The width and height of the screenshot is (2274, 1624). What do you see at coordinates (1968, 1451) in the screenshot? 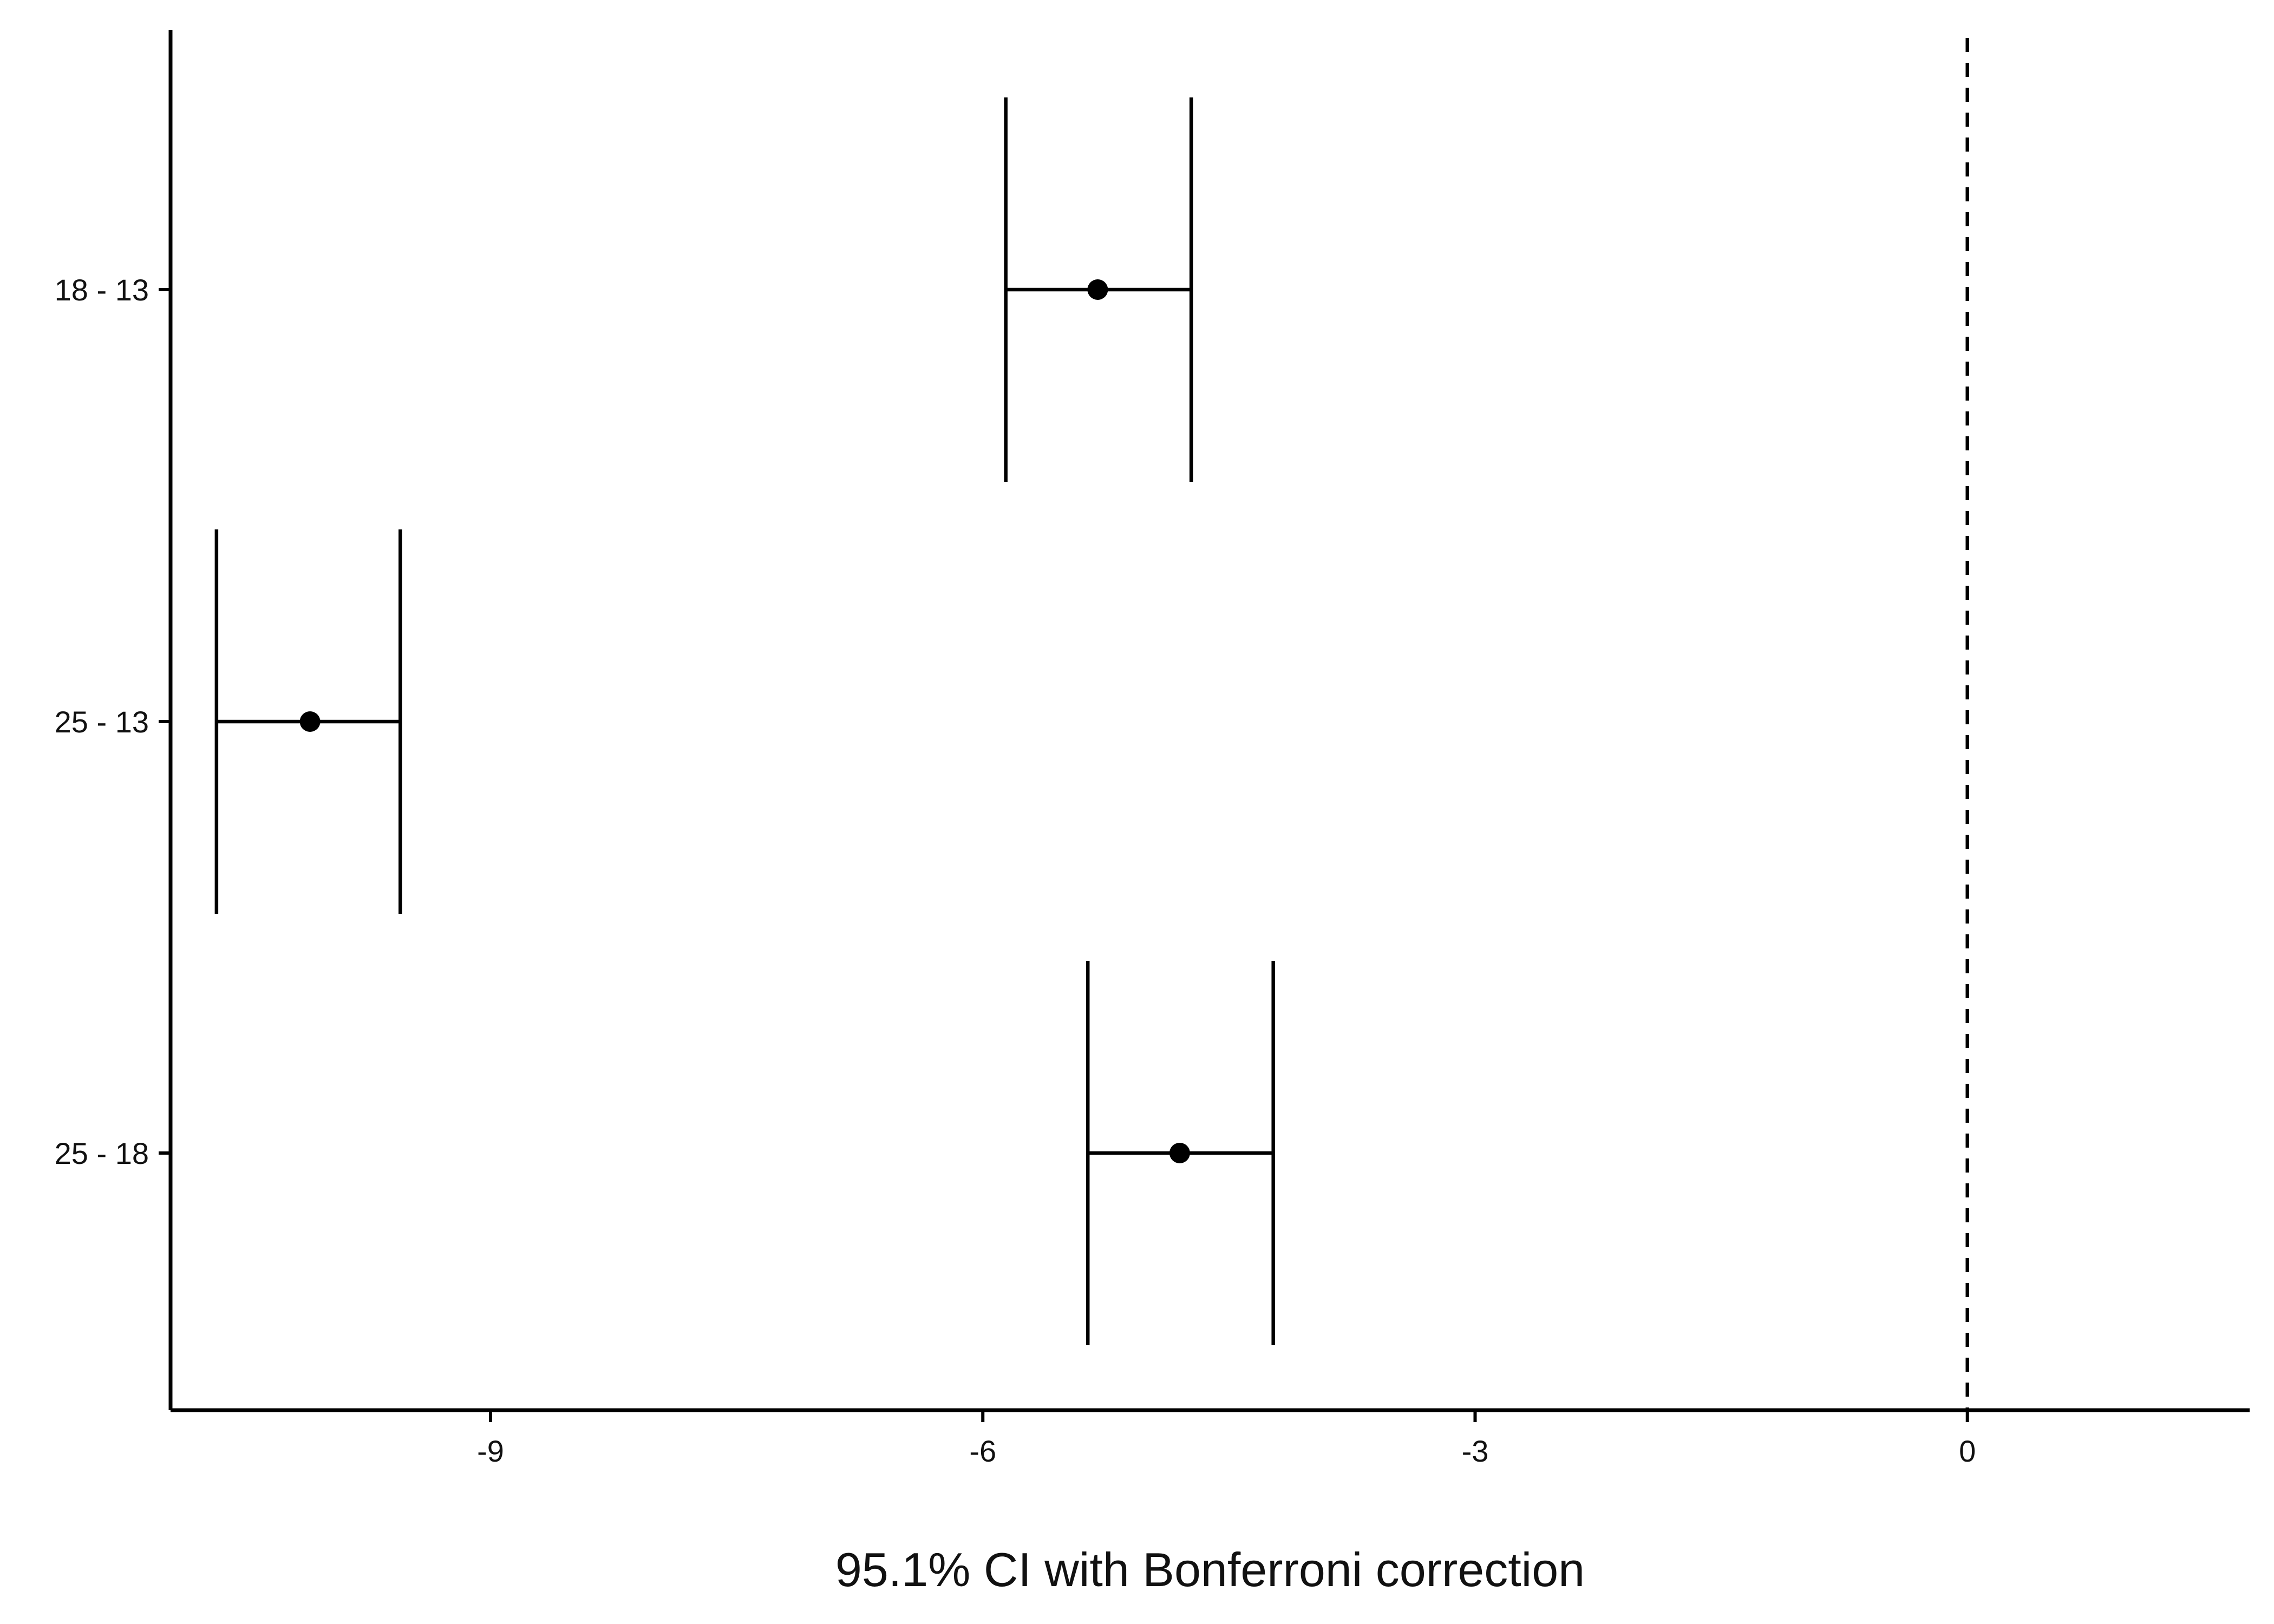
I see `x-tick-label: 0` at bounding box center [1968, 1451].